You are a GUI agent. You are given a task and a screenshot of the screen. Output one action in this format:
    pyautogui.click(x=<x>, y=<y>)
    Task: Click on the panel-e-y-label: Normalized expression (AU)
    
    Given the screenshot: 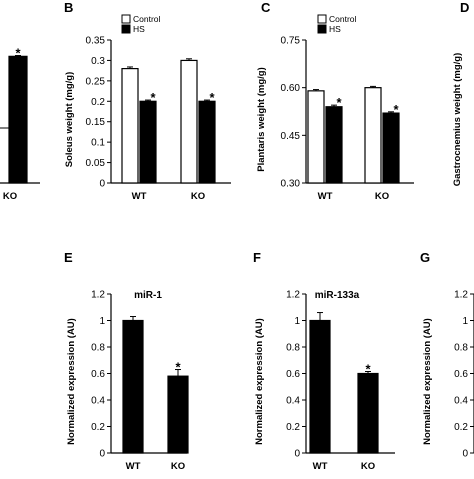 What is the action you would take?
    pyautogui.click(x=71, y=381)
    